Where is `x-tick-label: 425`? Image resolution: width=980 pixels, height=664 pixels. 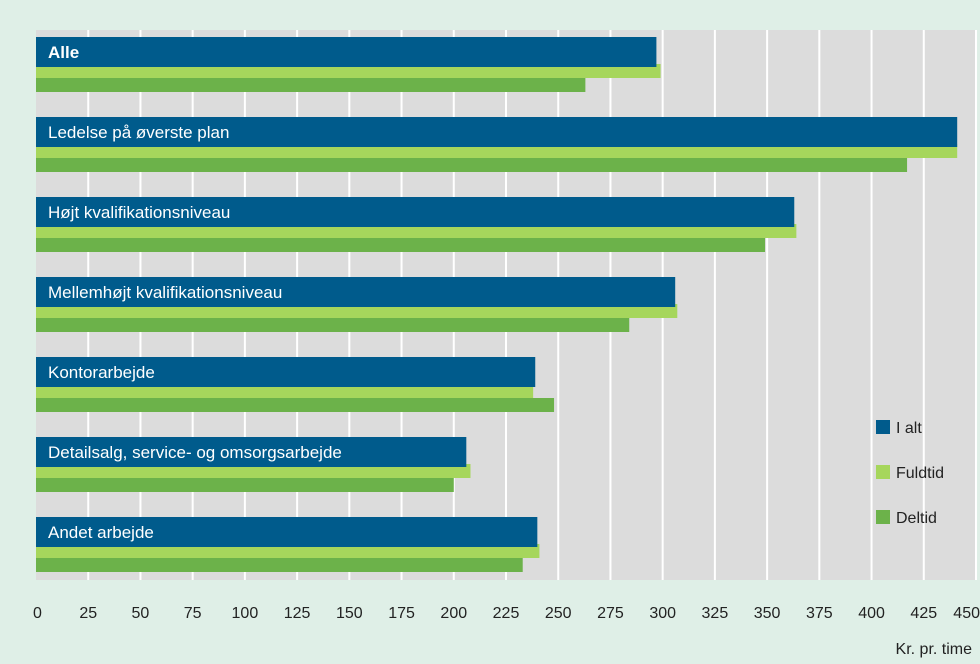 x-tick-label: 425 is located at coordinates (923, 613).